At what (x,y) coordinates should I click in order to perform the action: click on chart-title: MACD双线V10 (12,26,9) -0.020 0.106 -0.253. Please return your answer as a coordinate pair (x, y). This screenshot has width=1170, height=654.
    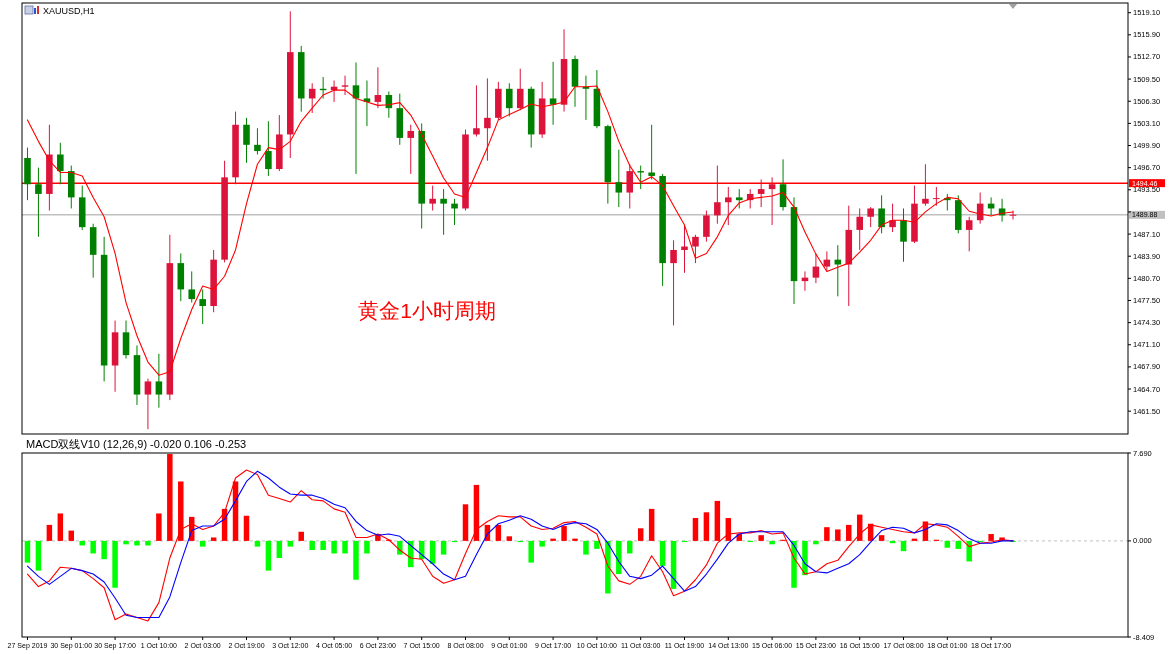
    Looking at the image, I should click on (136, 444).